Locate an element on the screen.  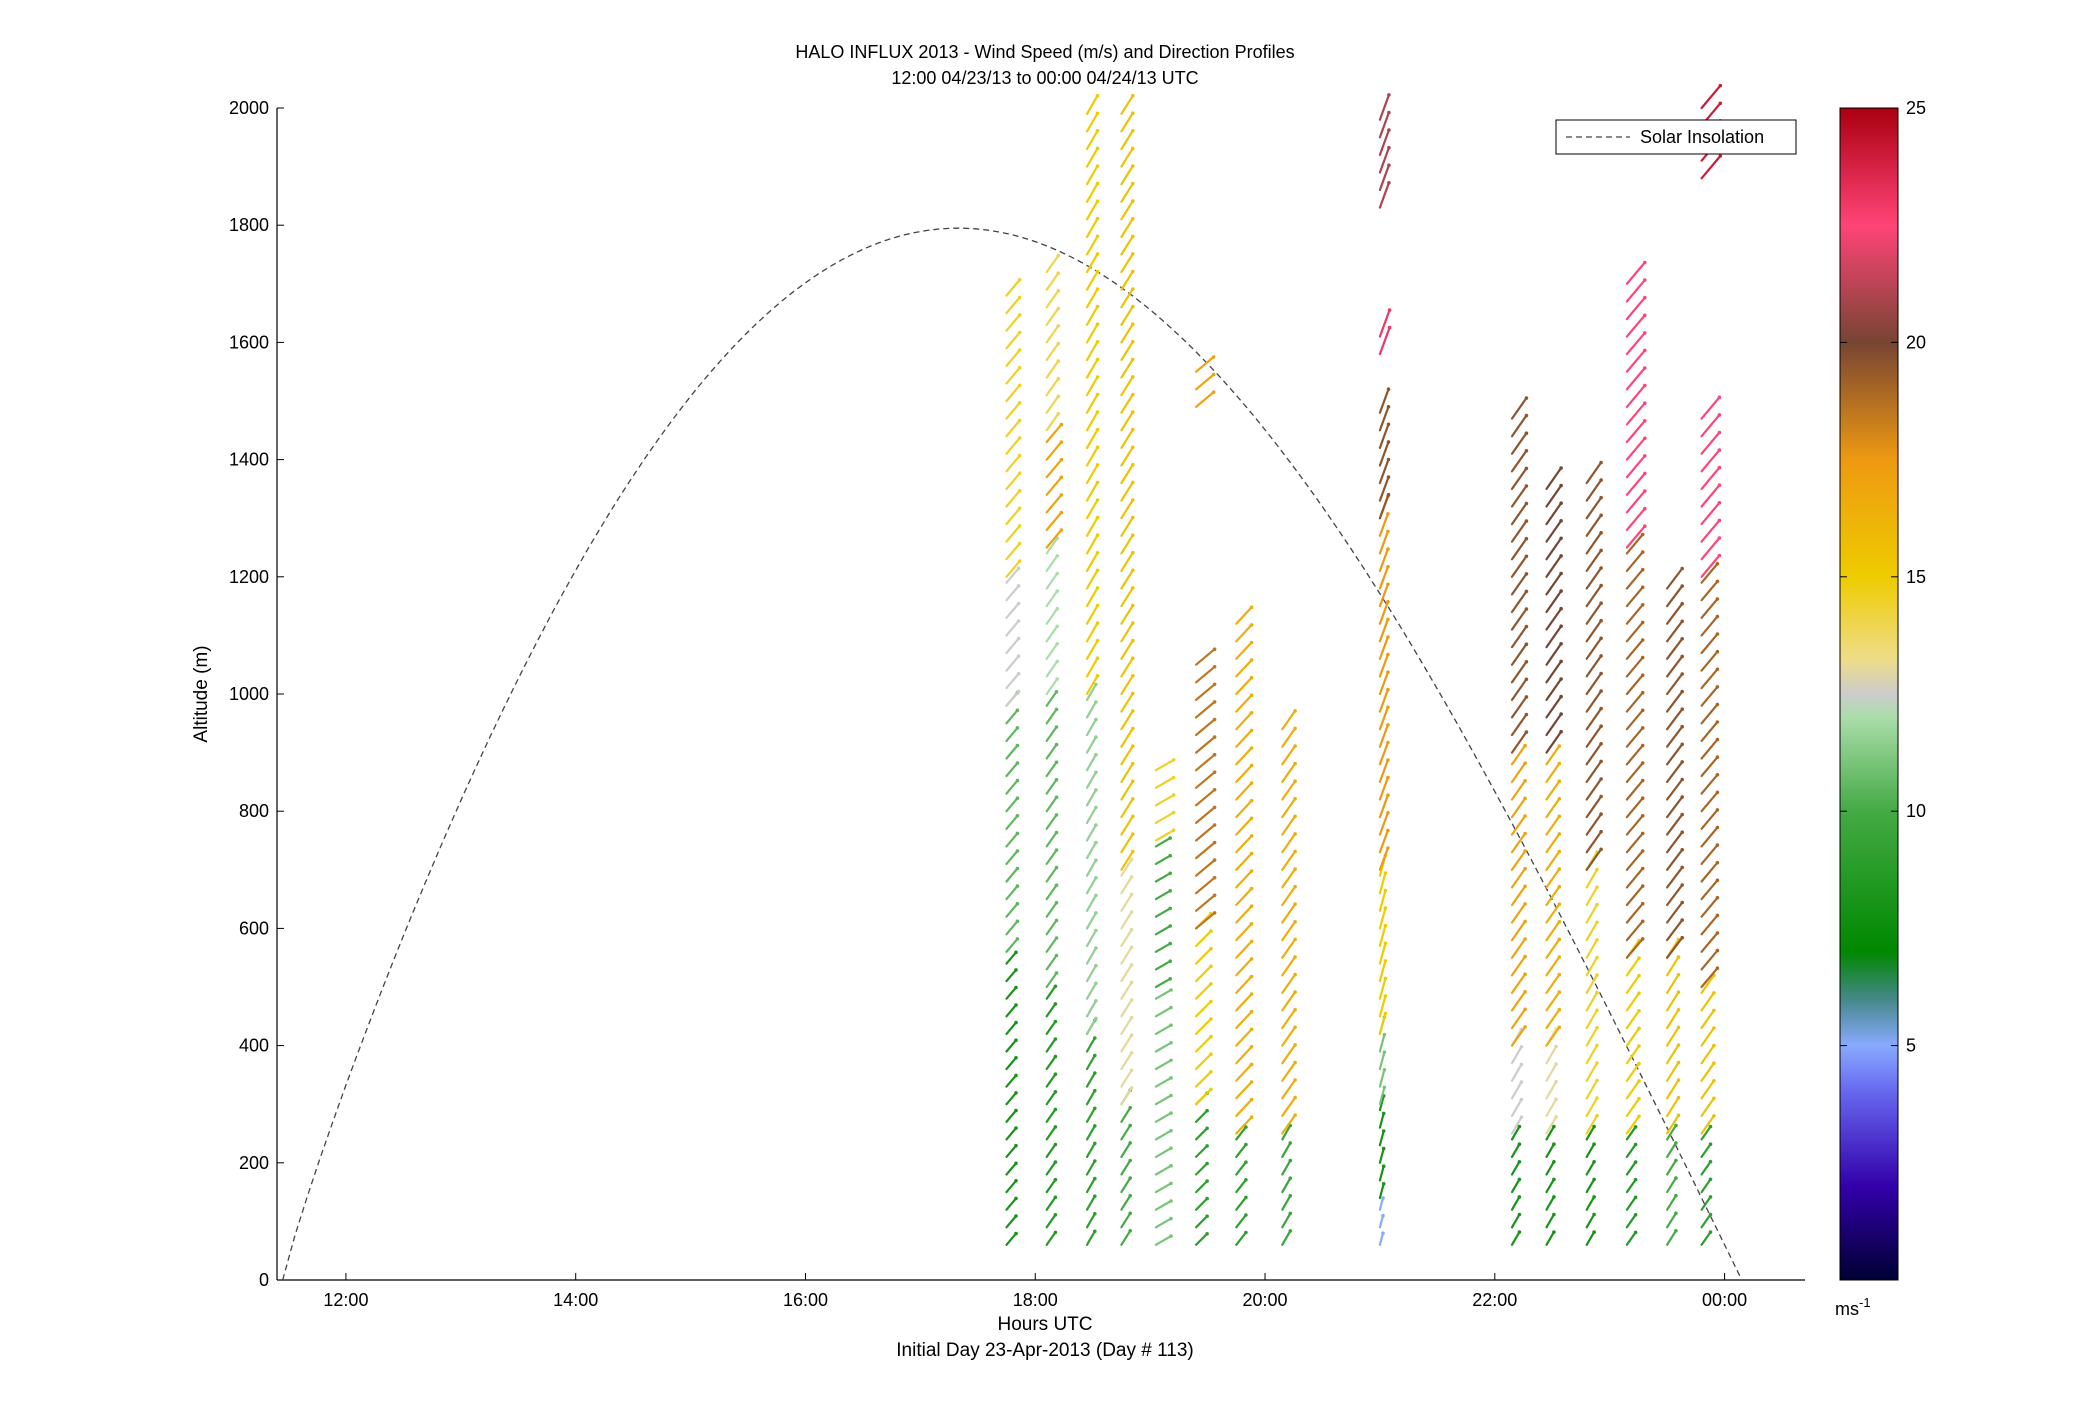
x-tick-label: 16:00 is located at coordinates (805, 1300).